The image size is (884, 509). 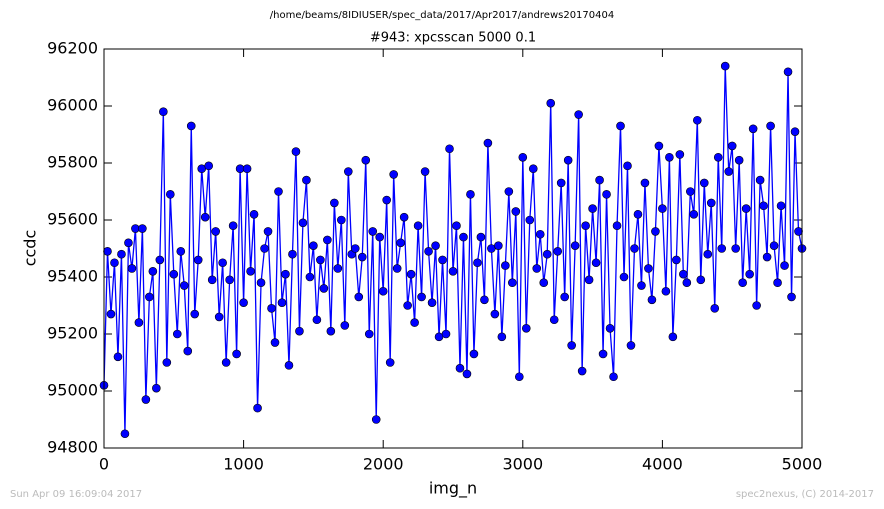 What do you see at coordinates (72, 333) in the screenshot?
I see `y-tick-label: 95200` at bounding box center [72, 333].